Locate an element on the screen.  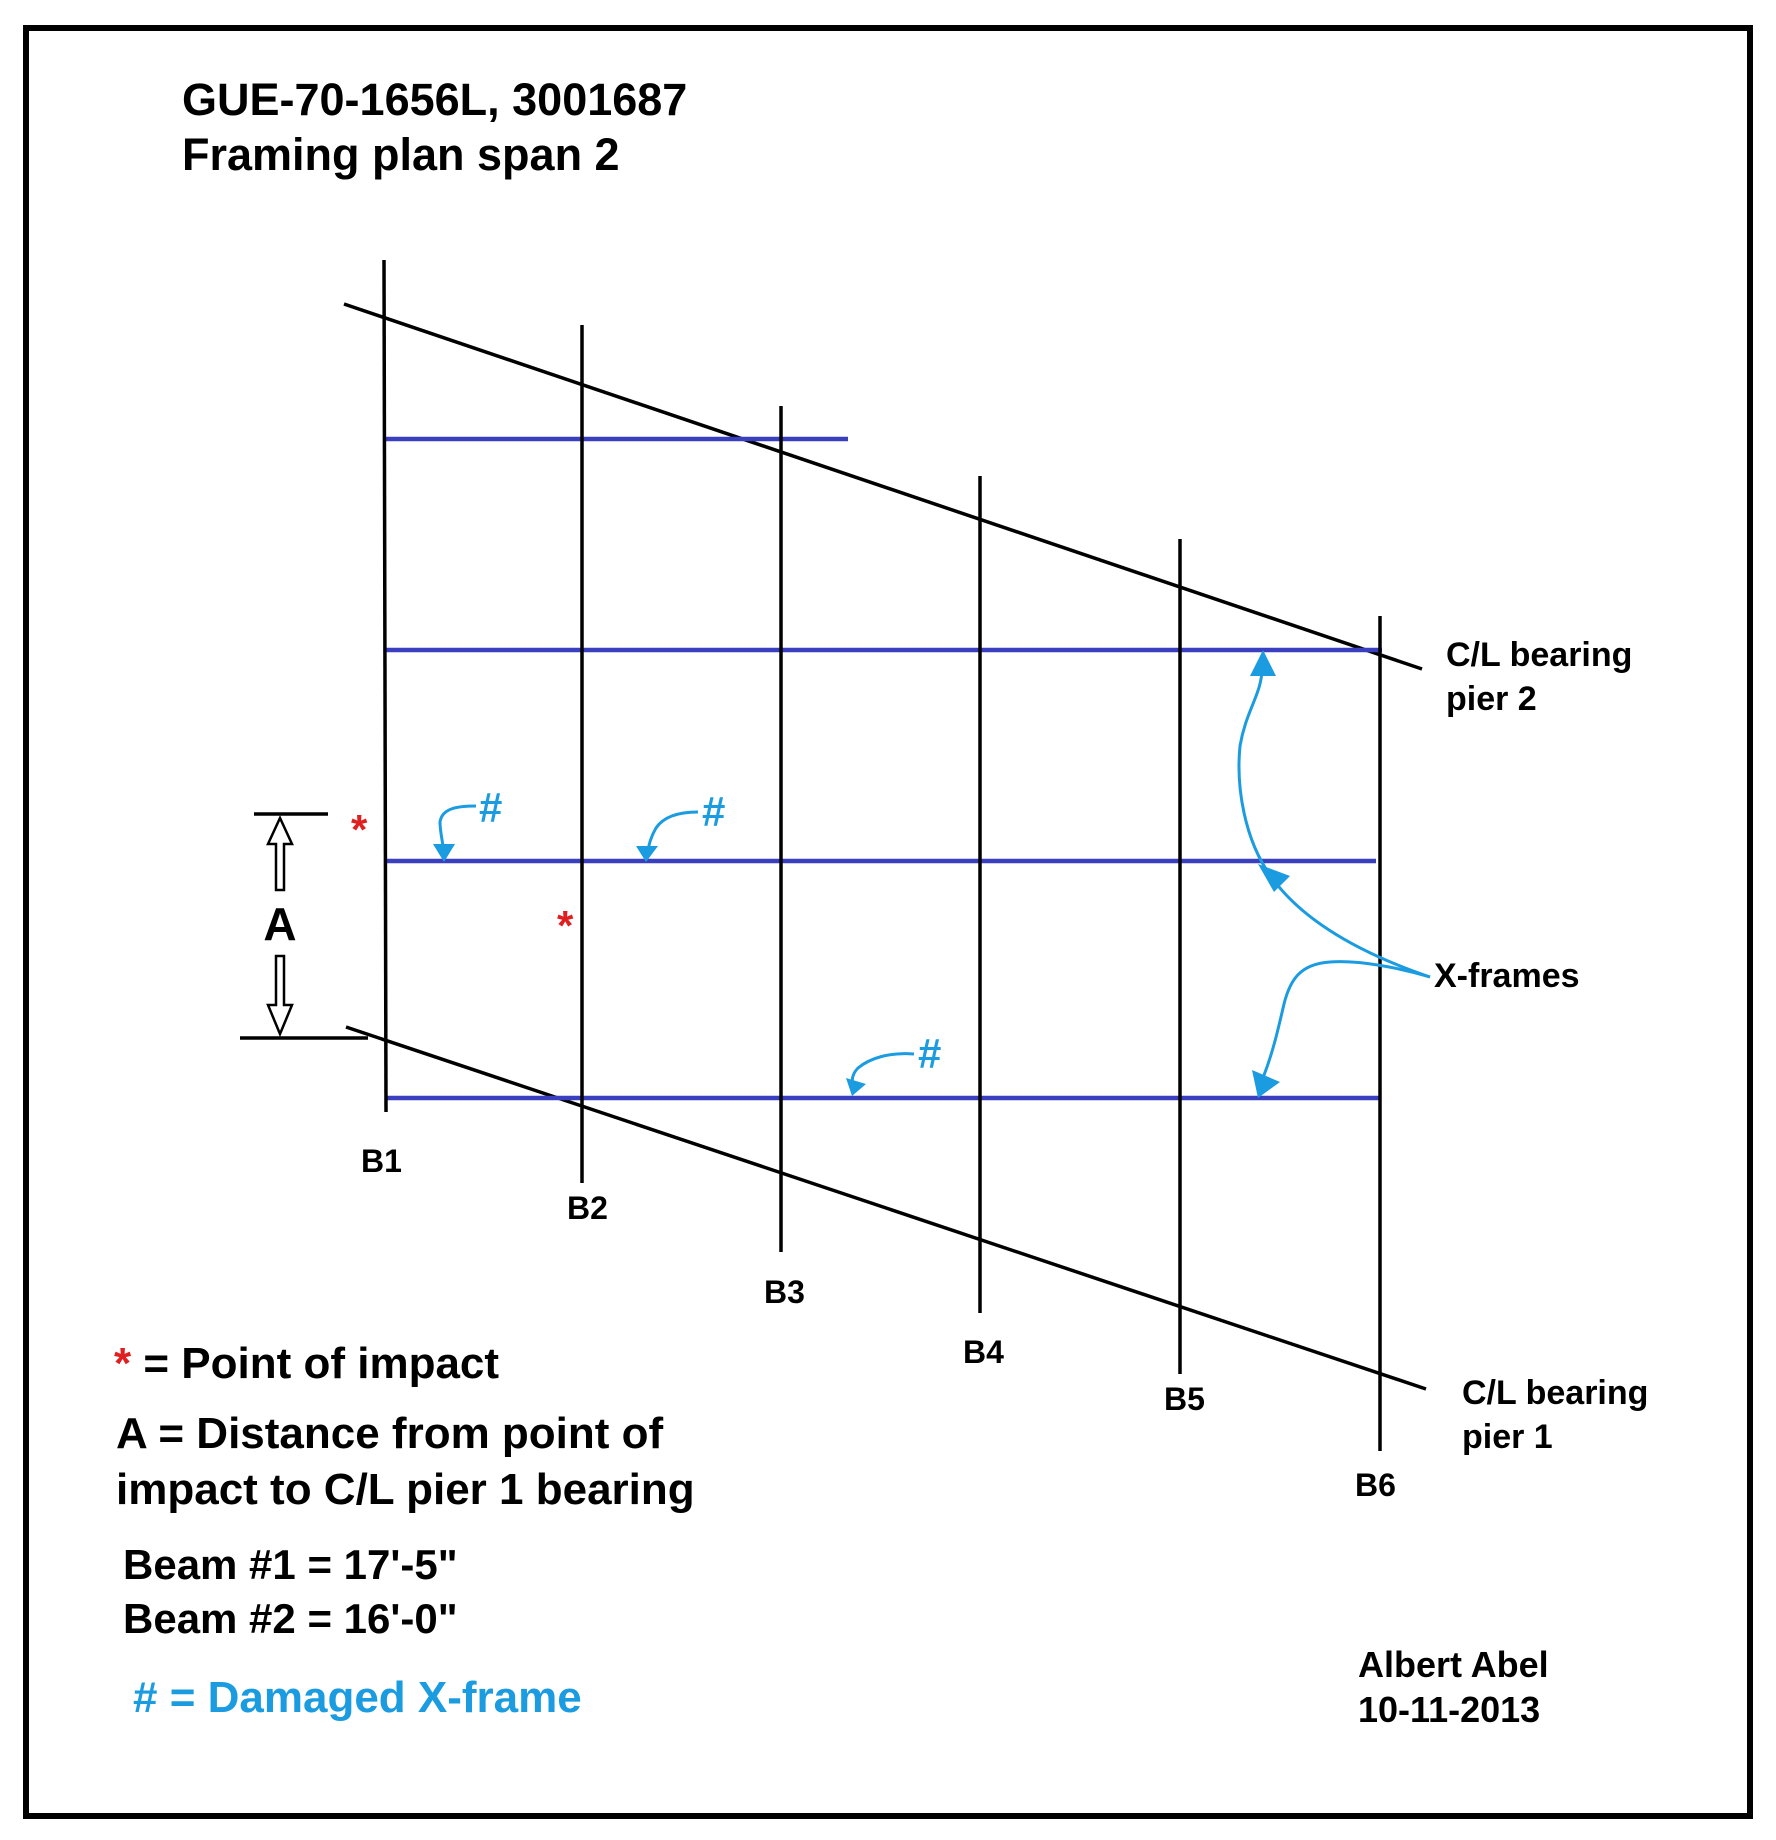
damage-arrowhead-2-icon is located at coordinates (647, 854).